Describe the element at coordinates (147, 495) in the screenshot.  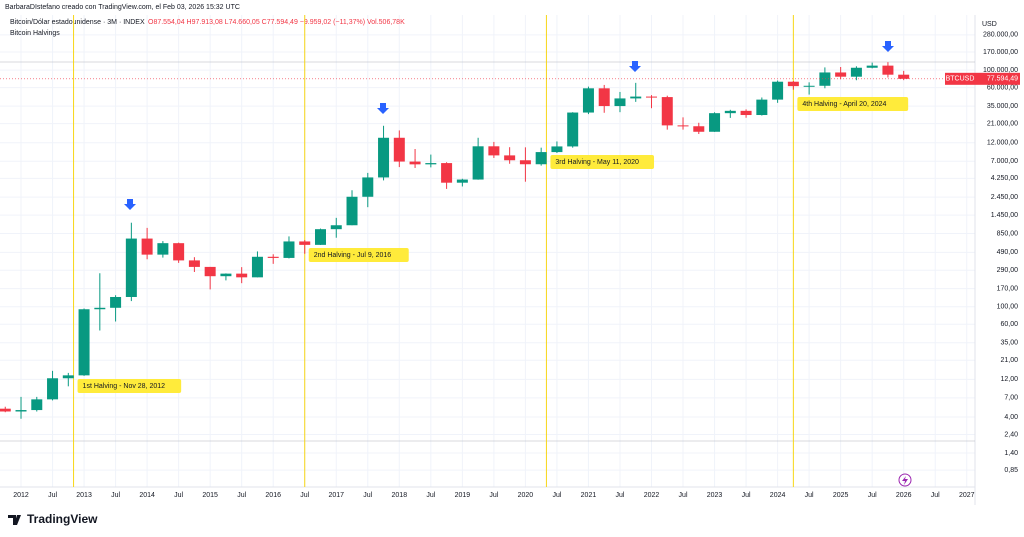
I see `x-tick-label: 2014` at that location.